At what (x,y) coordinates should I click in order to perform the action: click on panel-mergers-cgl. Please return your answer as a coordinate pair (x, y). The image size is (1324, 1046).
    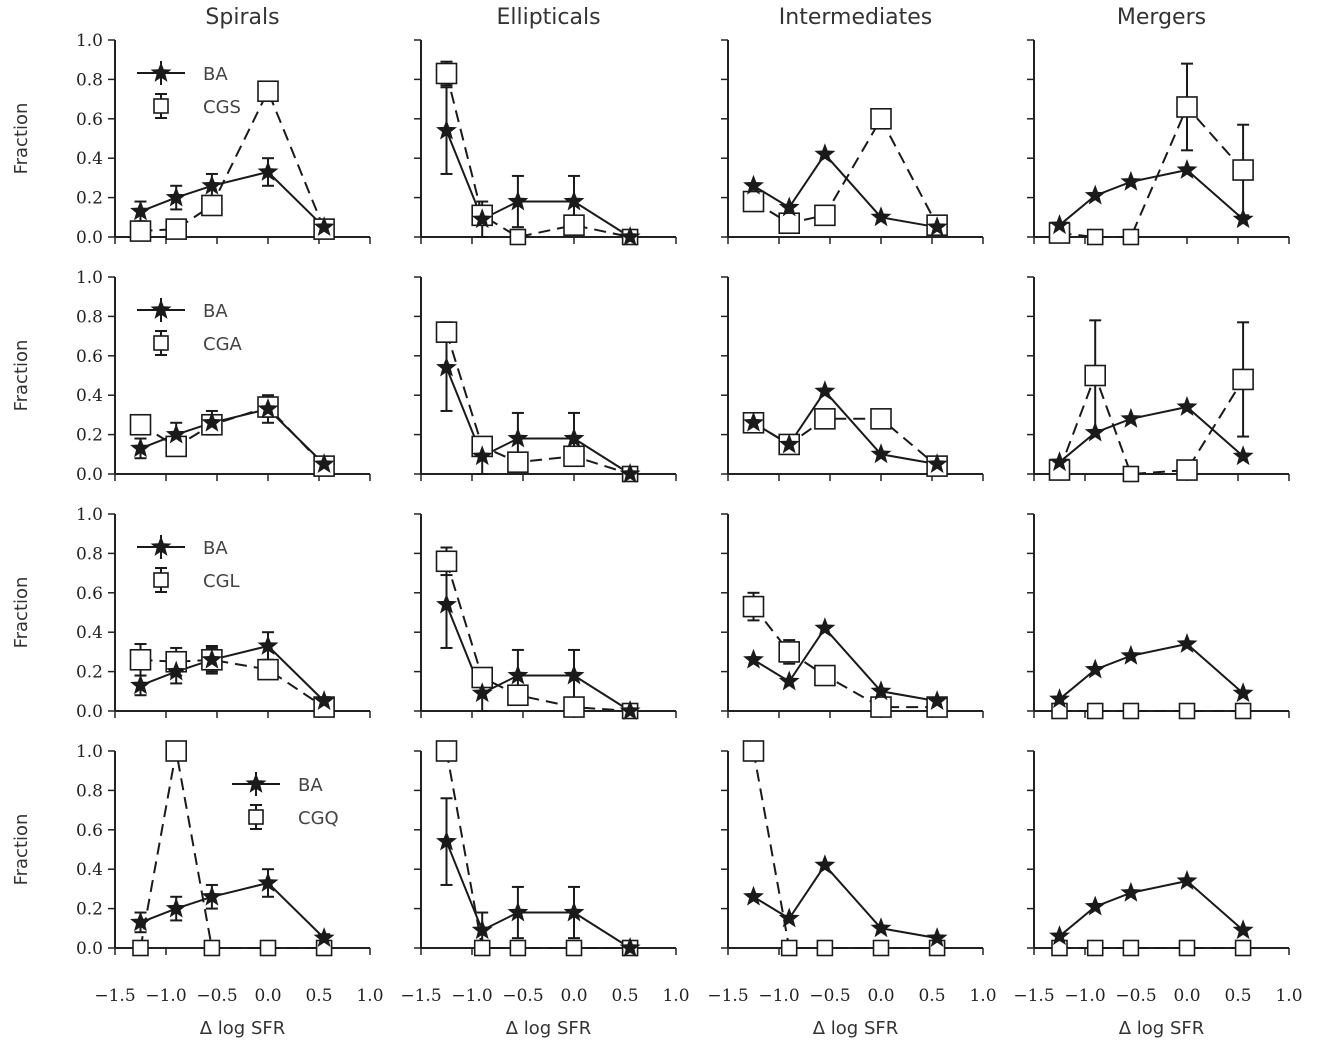
    Looking at the image, I should click on (1158, 616).